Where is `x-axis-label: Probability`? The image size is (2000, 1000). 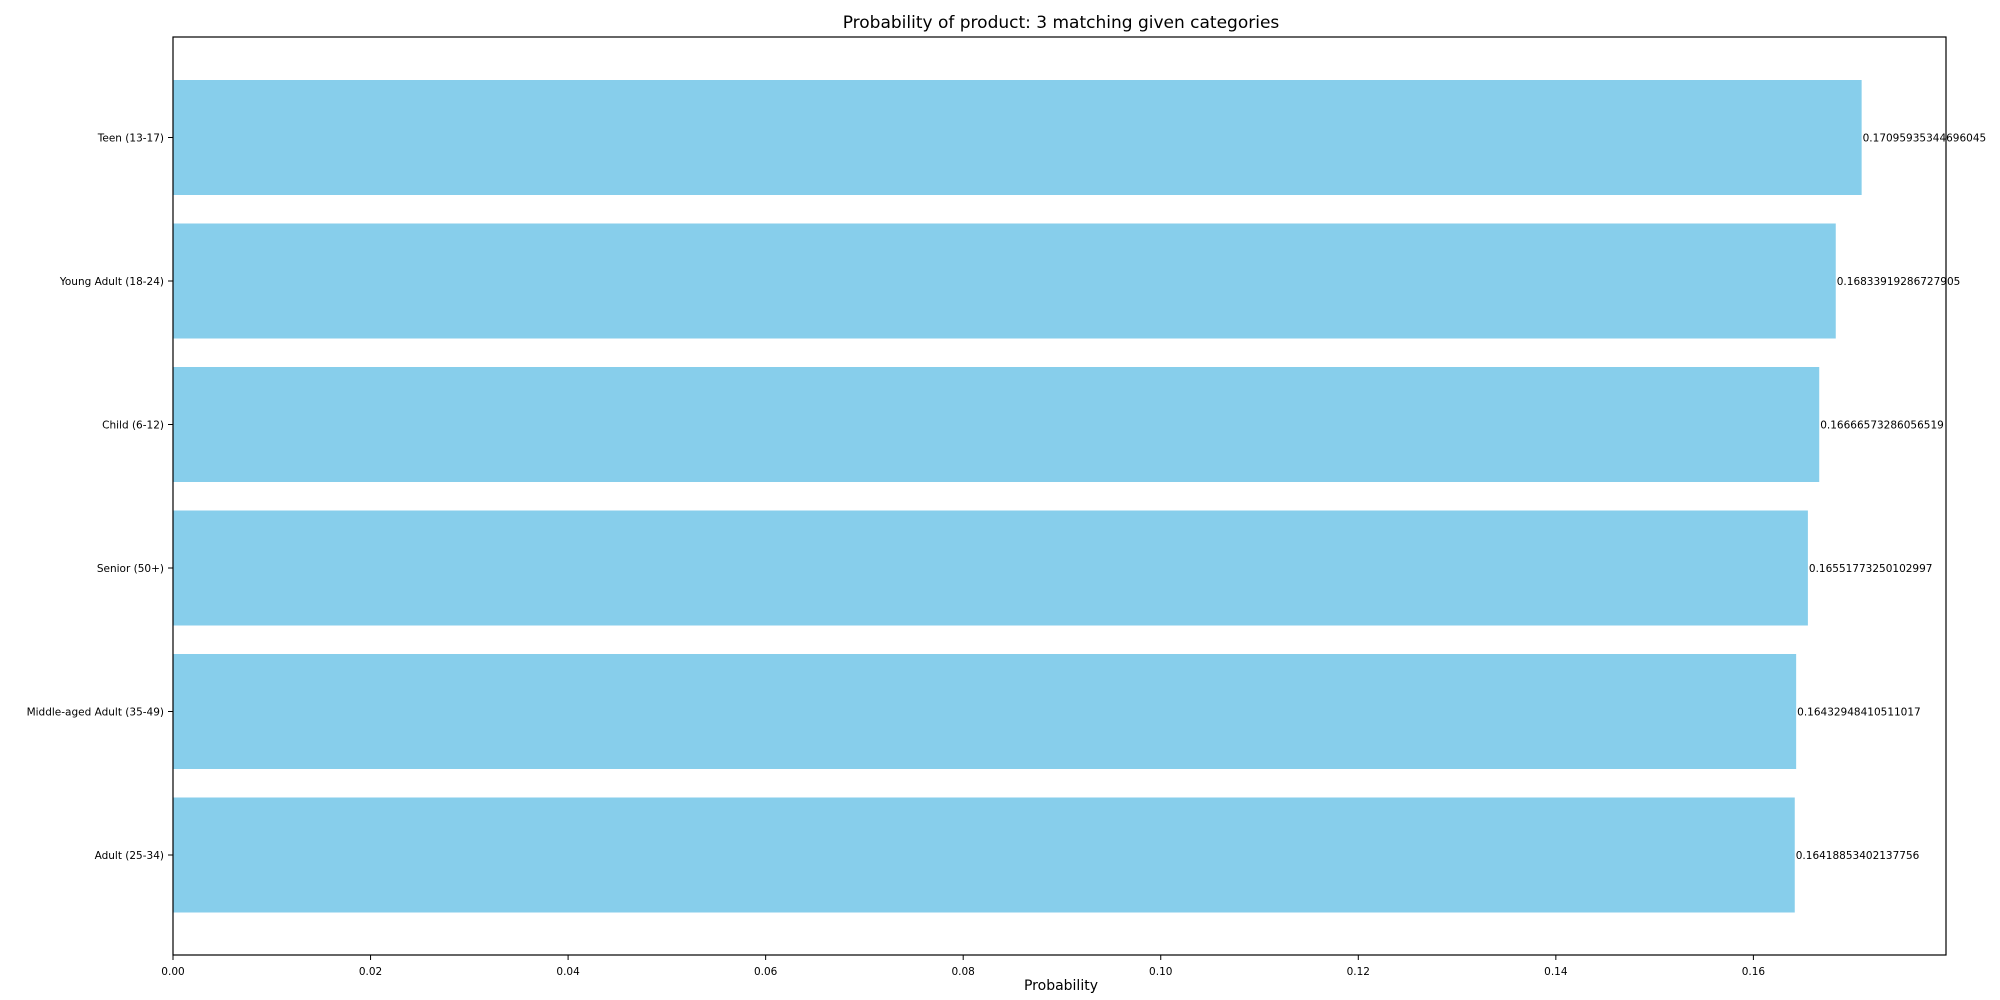 x-axis-label: Probability is located at coordinates (1061, 986).